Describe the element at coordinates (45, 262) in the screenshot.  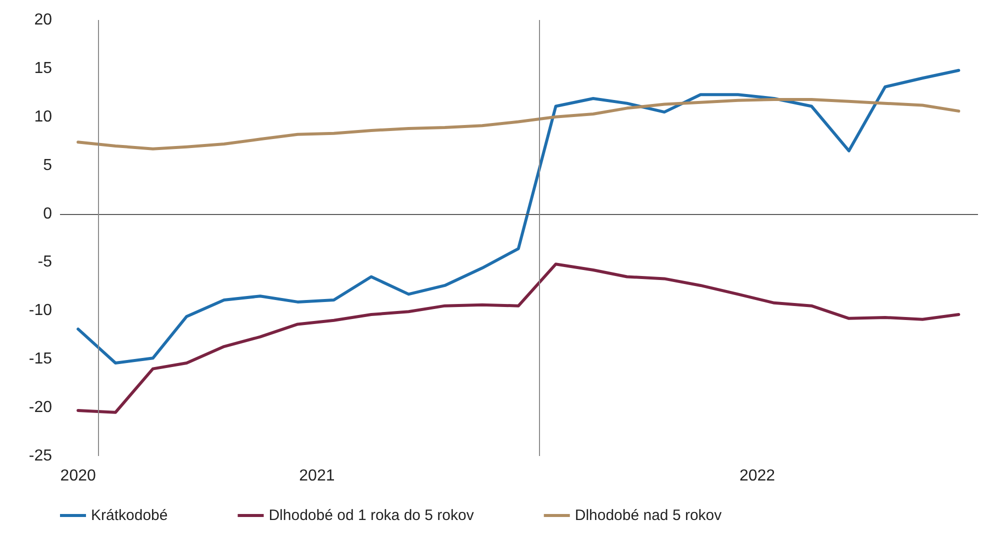
I see `y-tick-label: -5` at that location.